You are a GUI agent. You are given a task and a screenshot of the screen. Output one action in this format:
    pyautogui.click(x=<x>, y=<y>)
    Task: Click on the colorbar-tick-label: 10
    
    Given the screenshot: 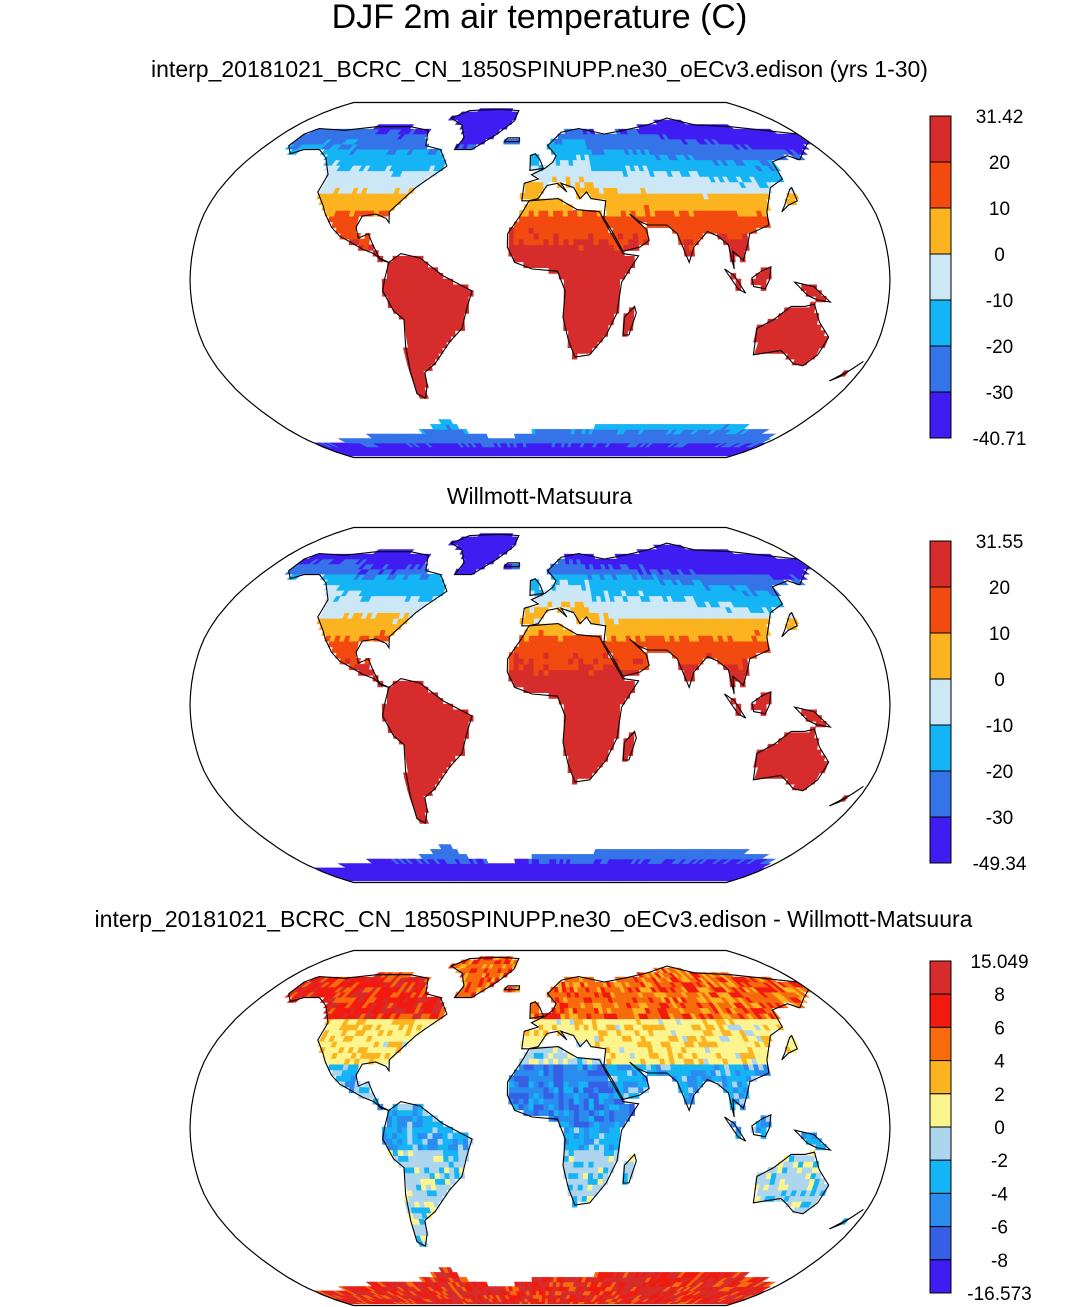 What is the action you would take?
    pyautogui.click(x=999, y=209)
    